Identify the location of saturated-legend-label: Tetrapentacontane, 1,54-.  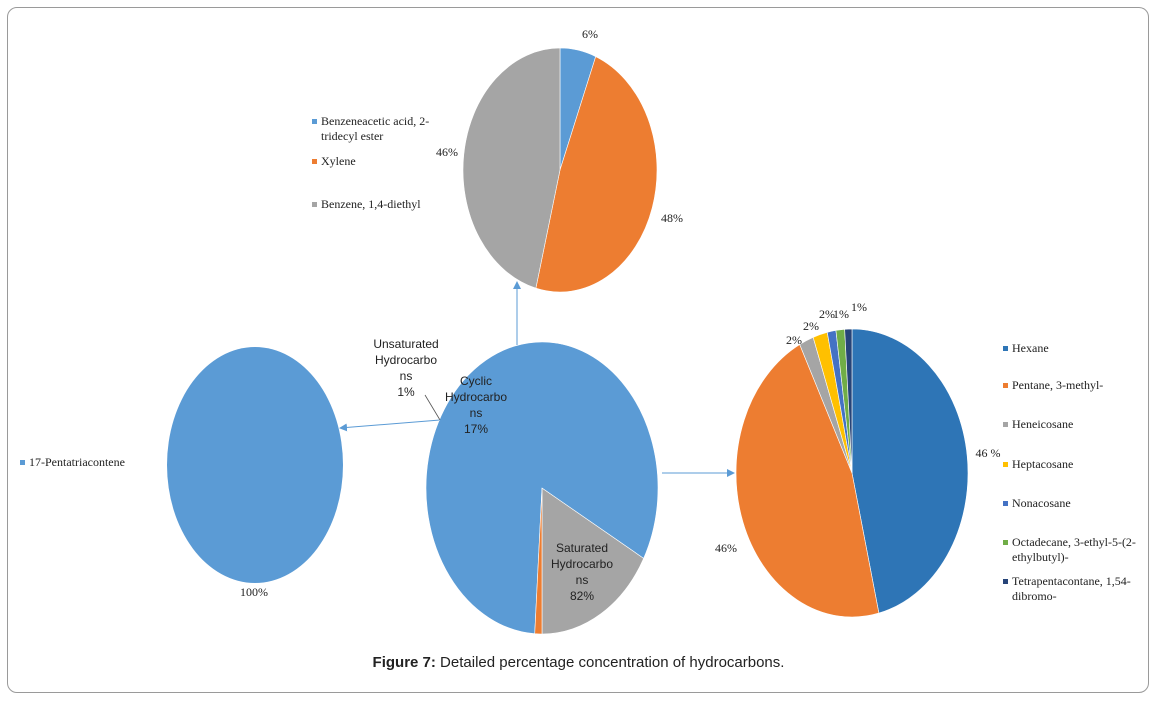
(1071, 581).